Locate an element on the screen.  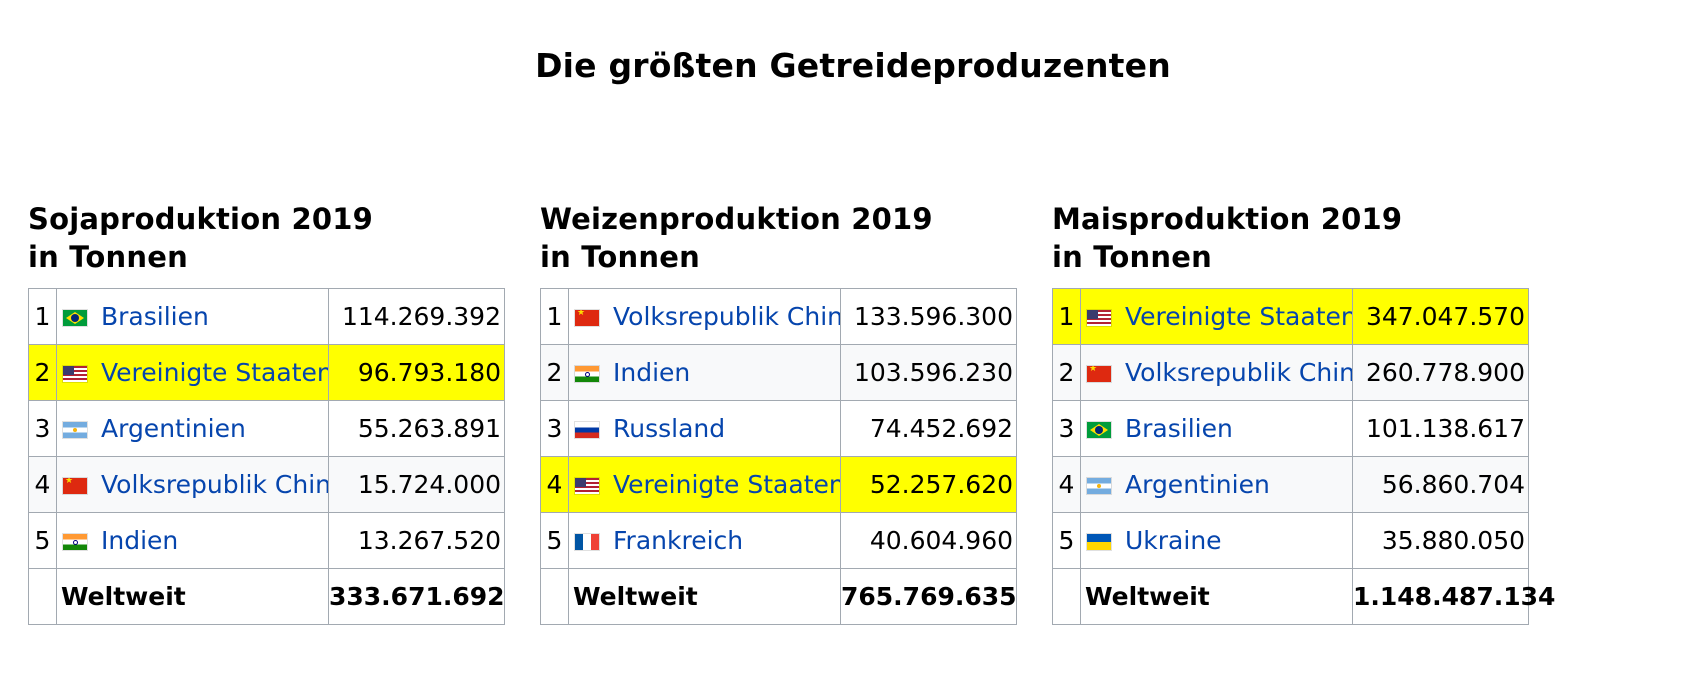
ukraine-flag-icon is located at coordinates (1099, 542).